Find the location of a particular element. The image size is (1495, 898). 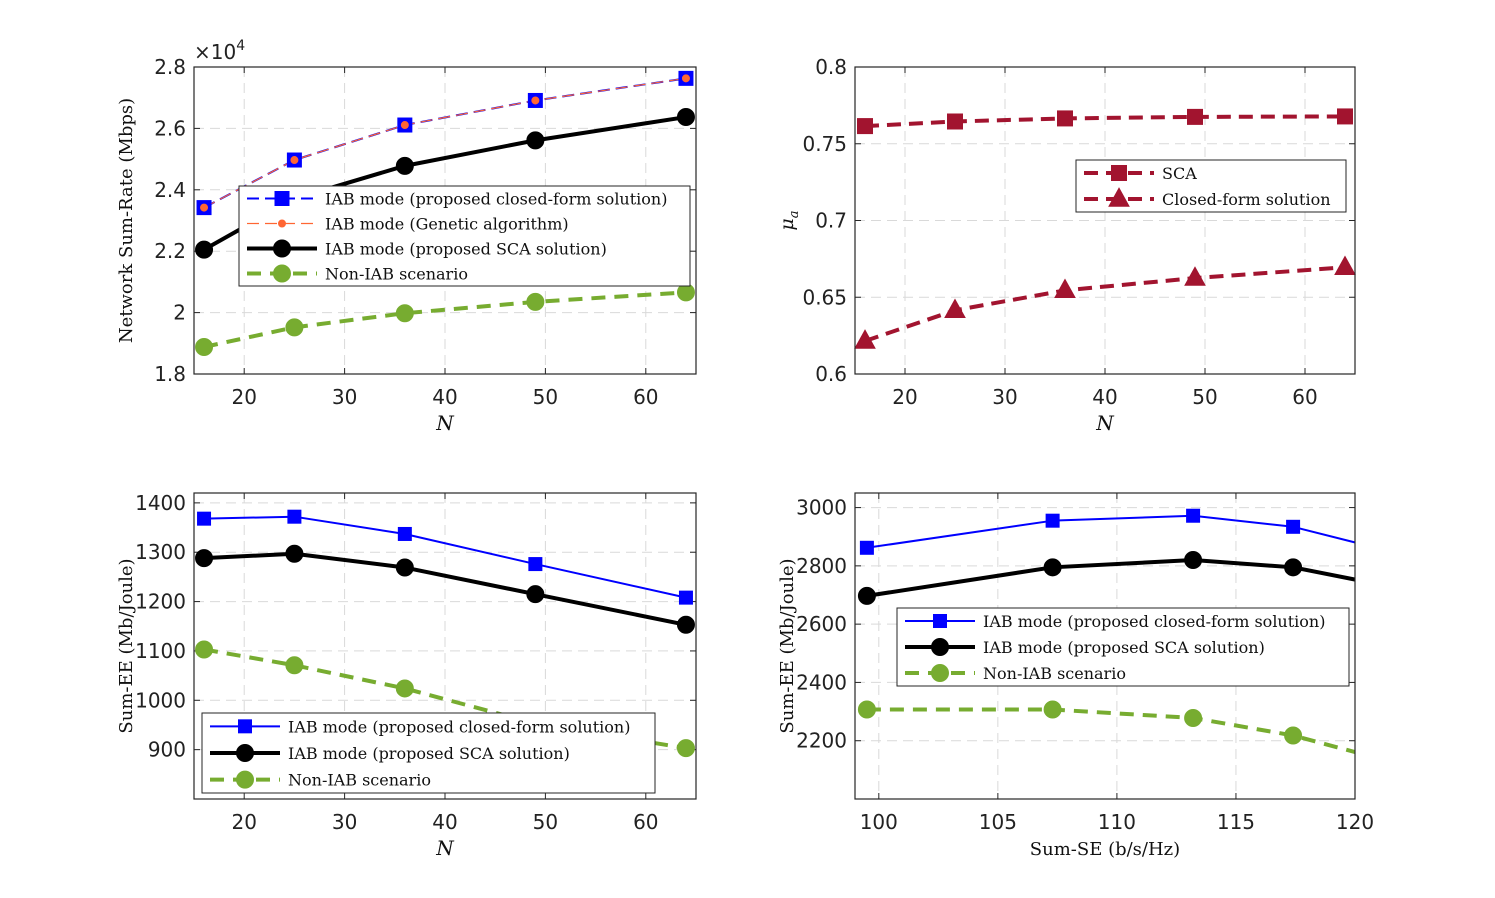

legend-label-2: IAB mode (proposed SCA solution) is located at coordinates (429, 753).